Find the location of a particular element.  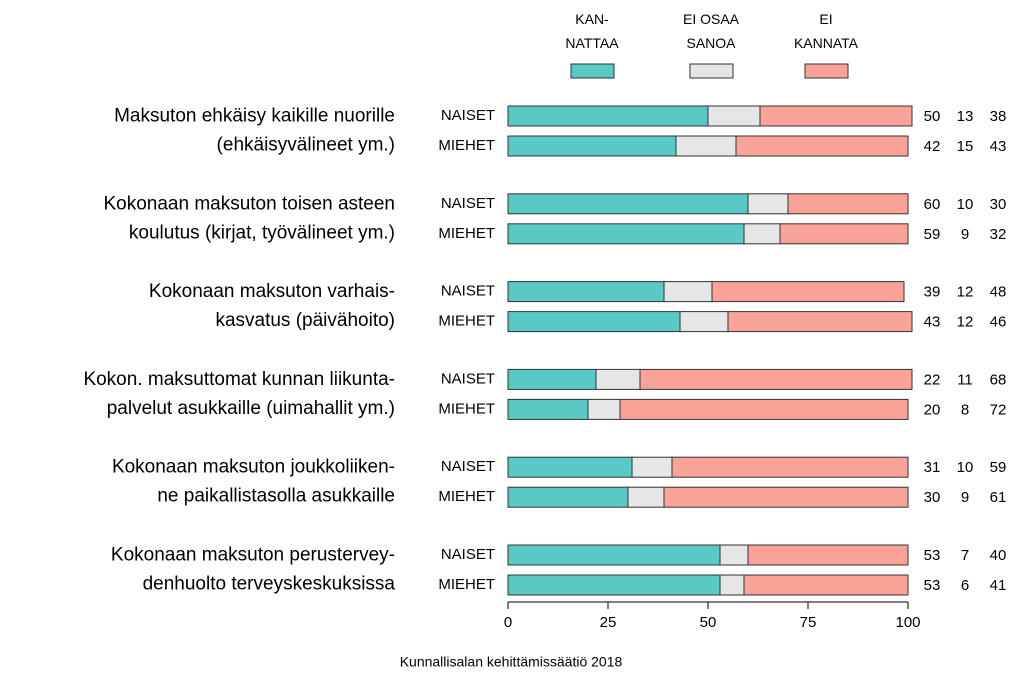

value-label: 22 is located at coordinates (932, 379).